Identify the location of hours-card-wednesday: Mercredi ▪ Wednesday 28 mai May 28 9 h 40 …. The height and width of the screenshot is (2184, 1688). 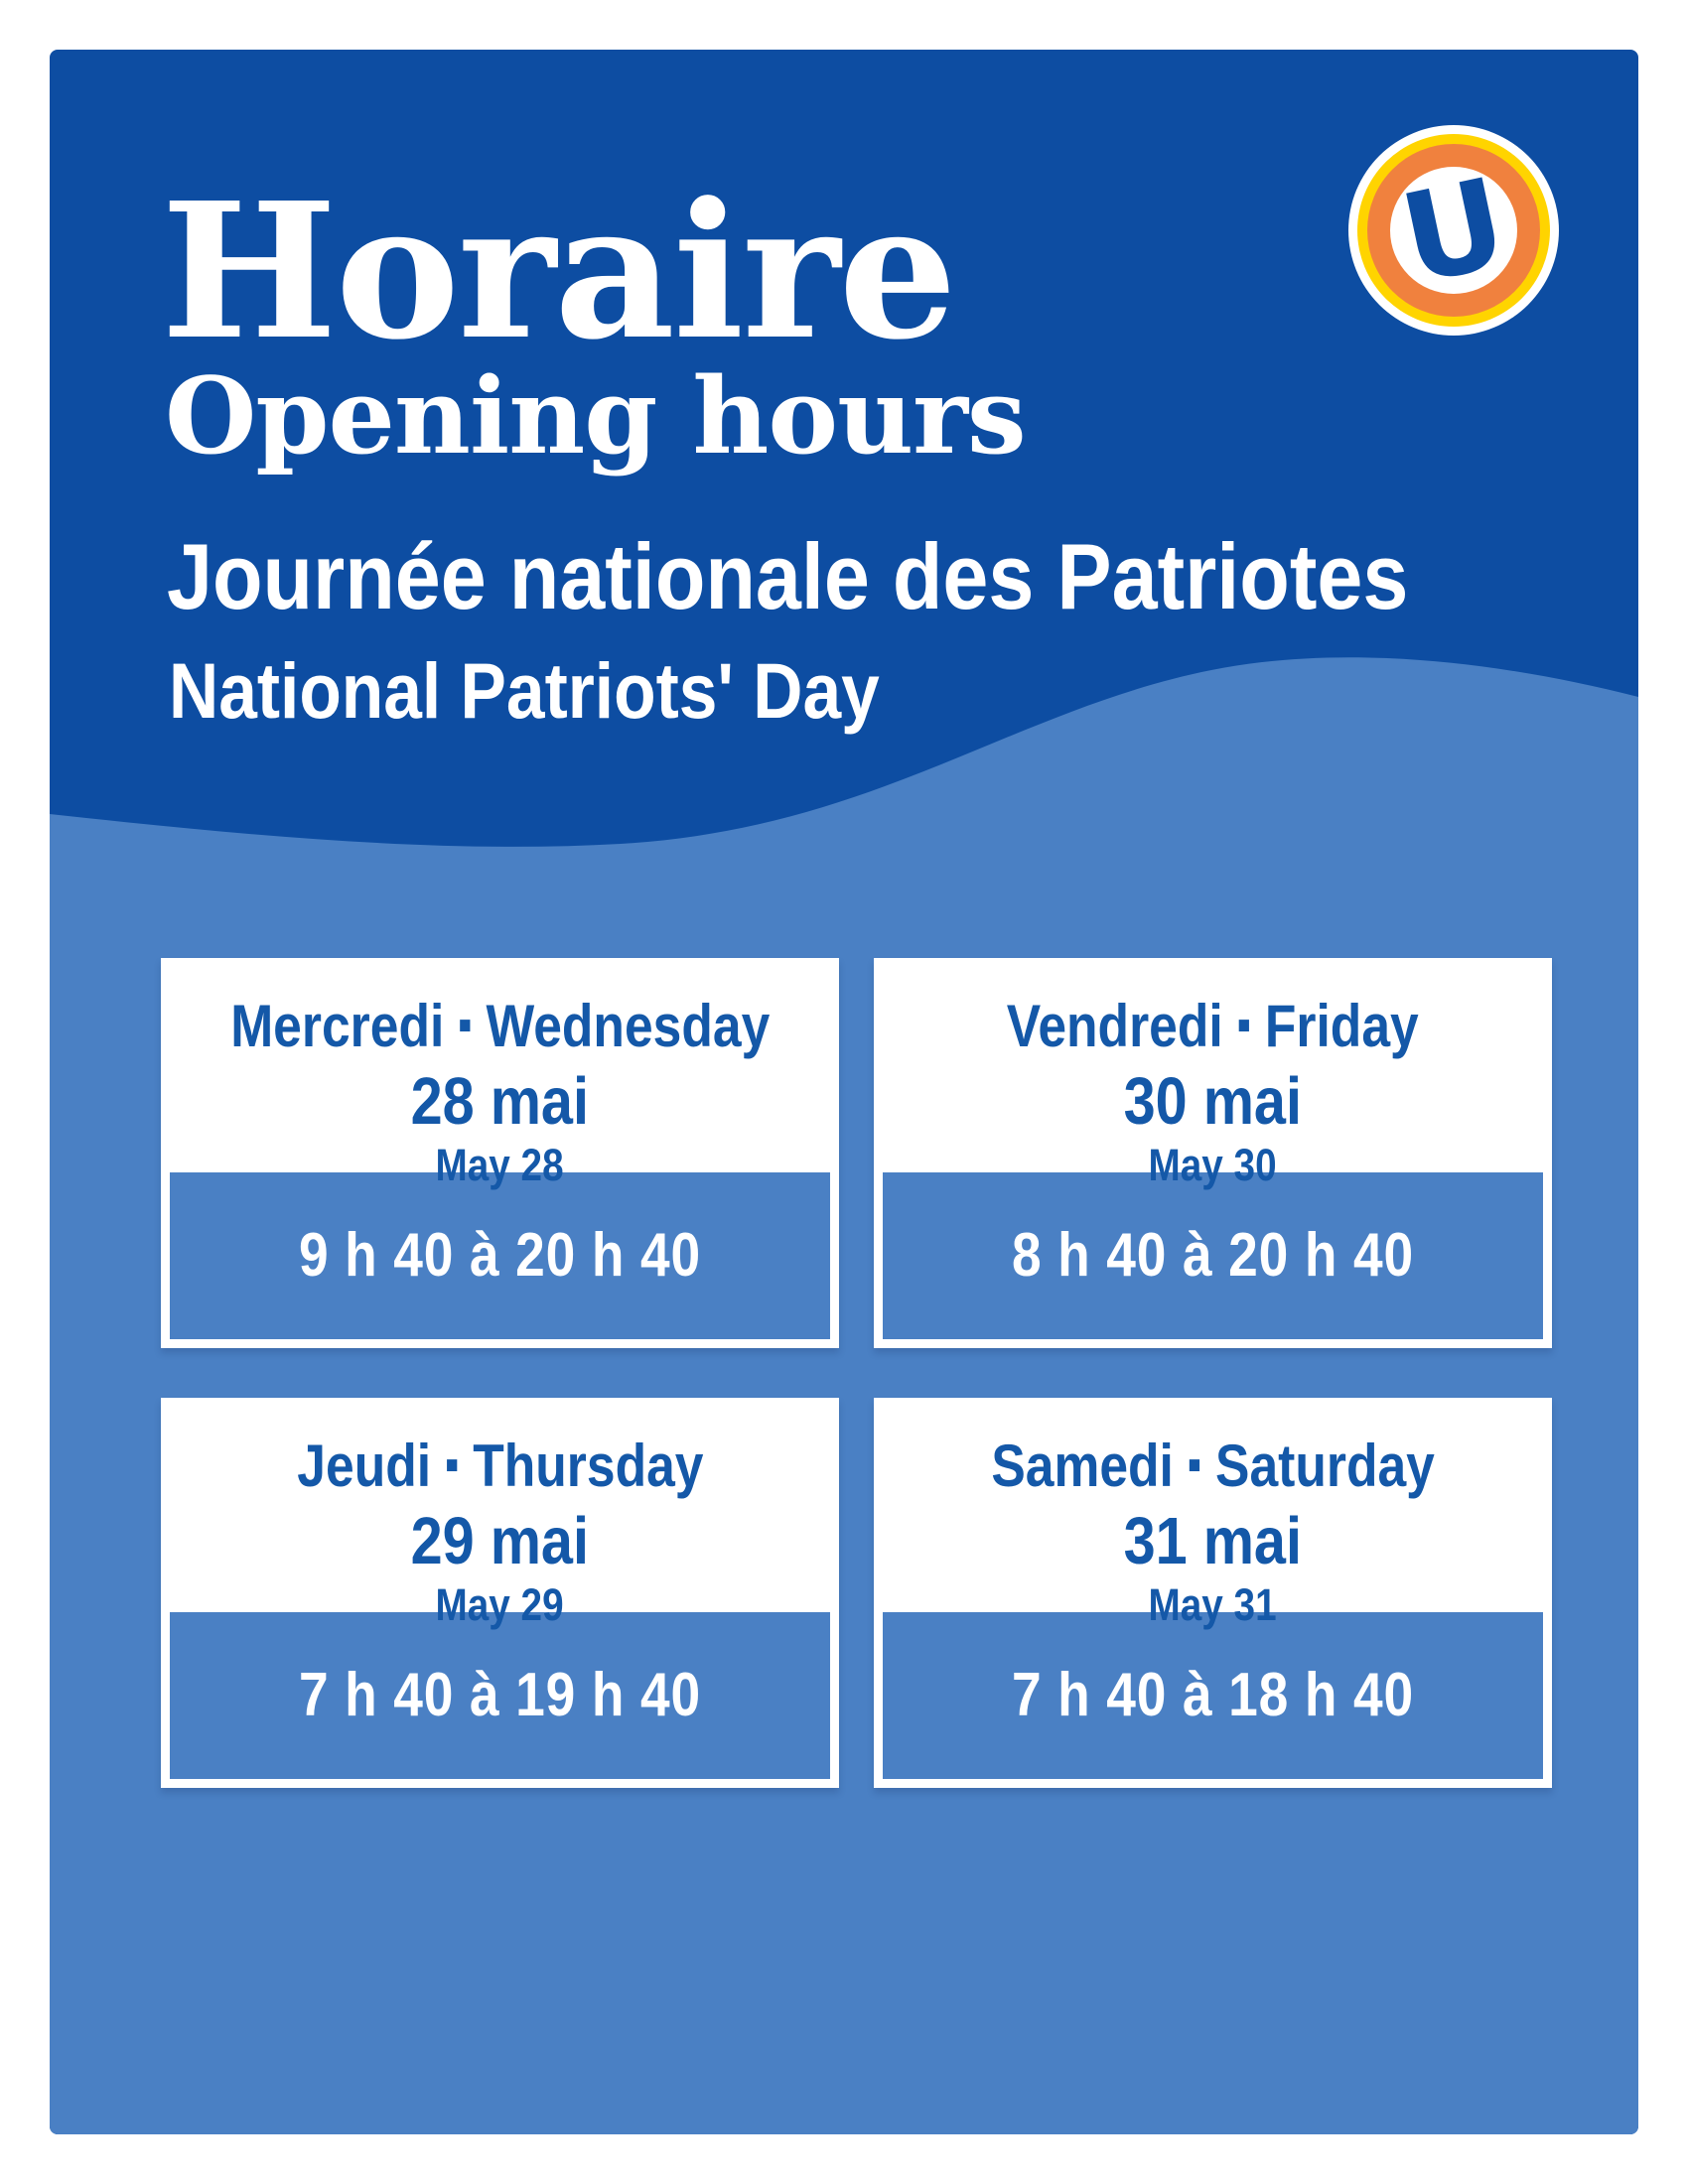
(500, 1153).